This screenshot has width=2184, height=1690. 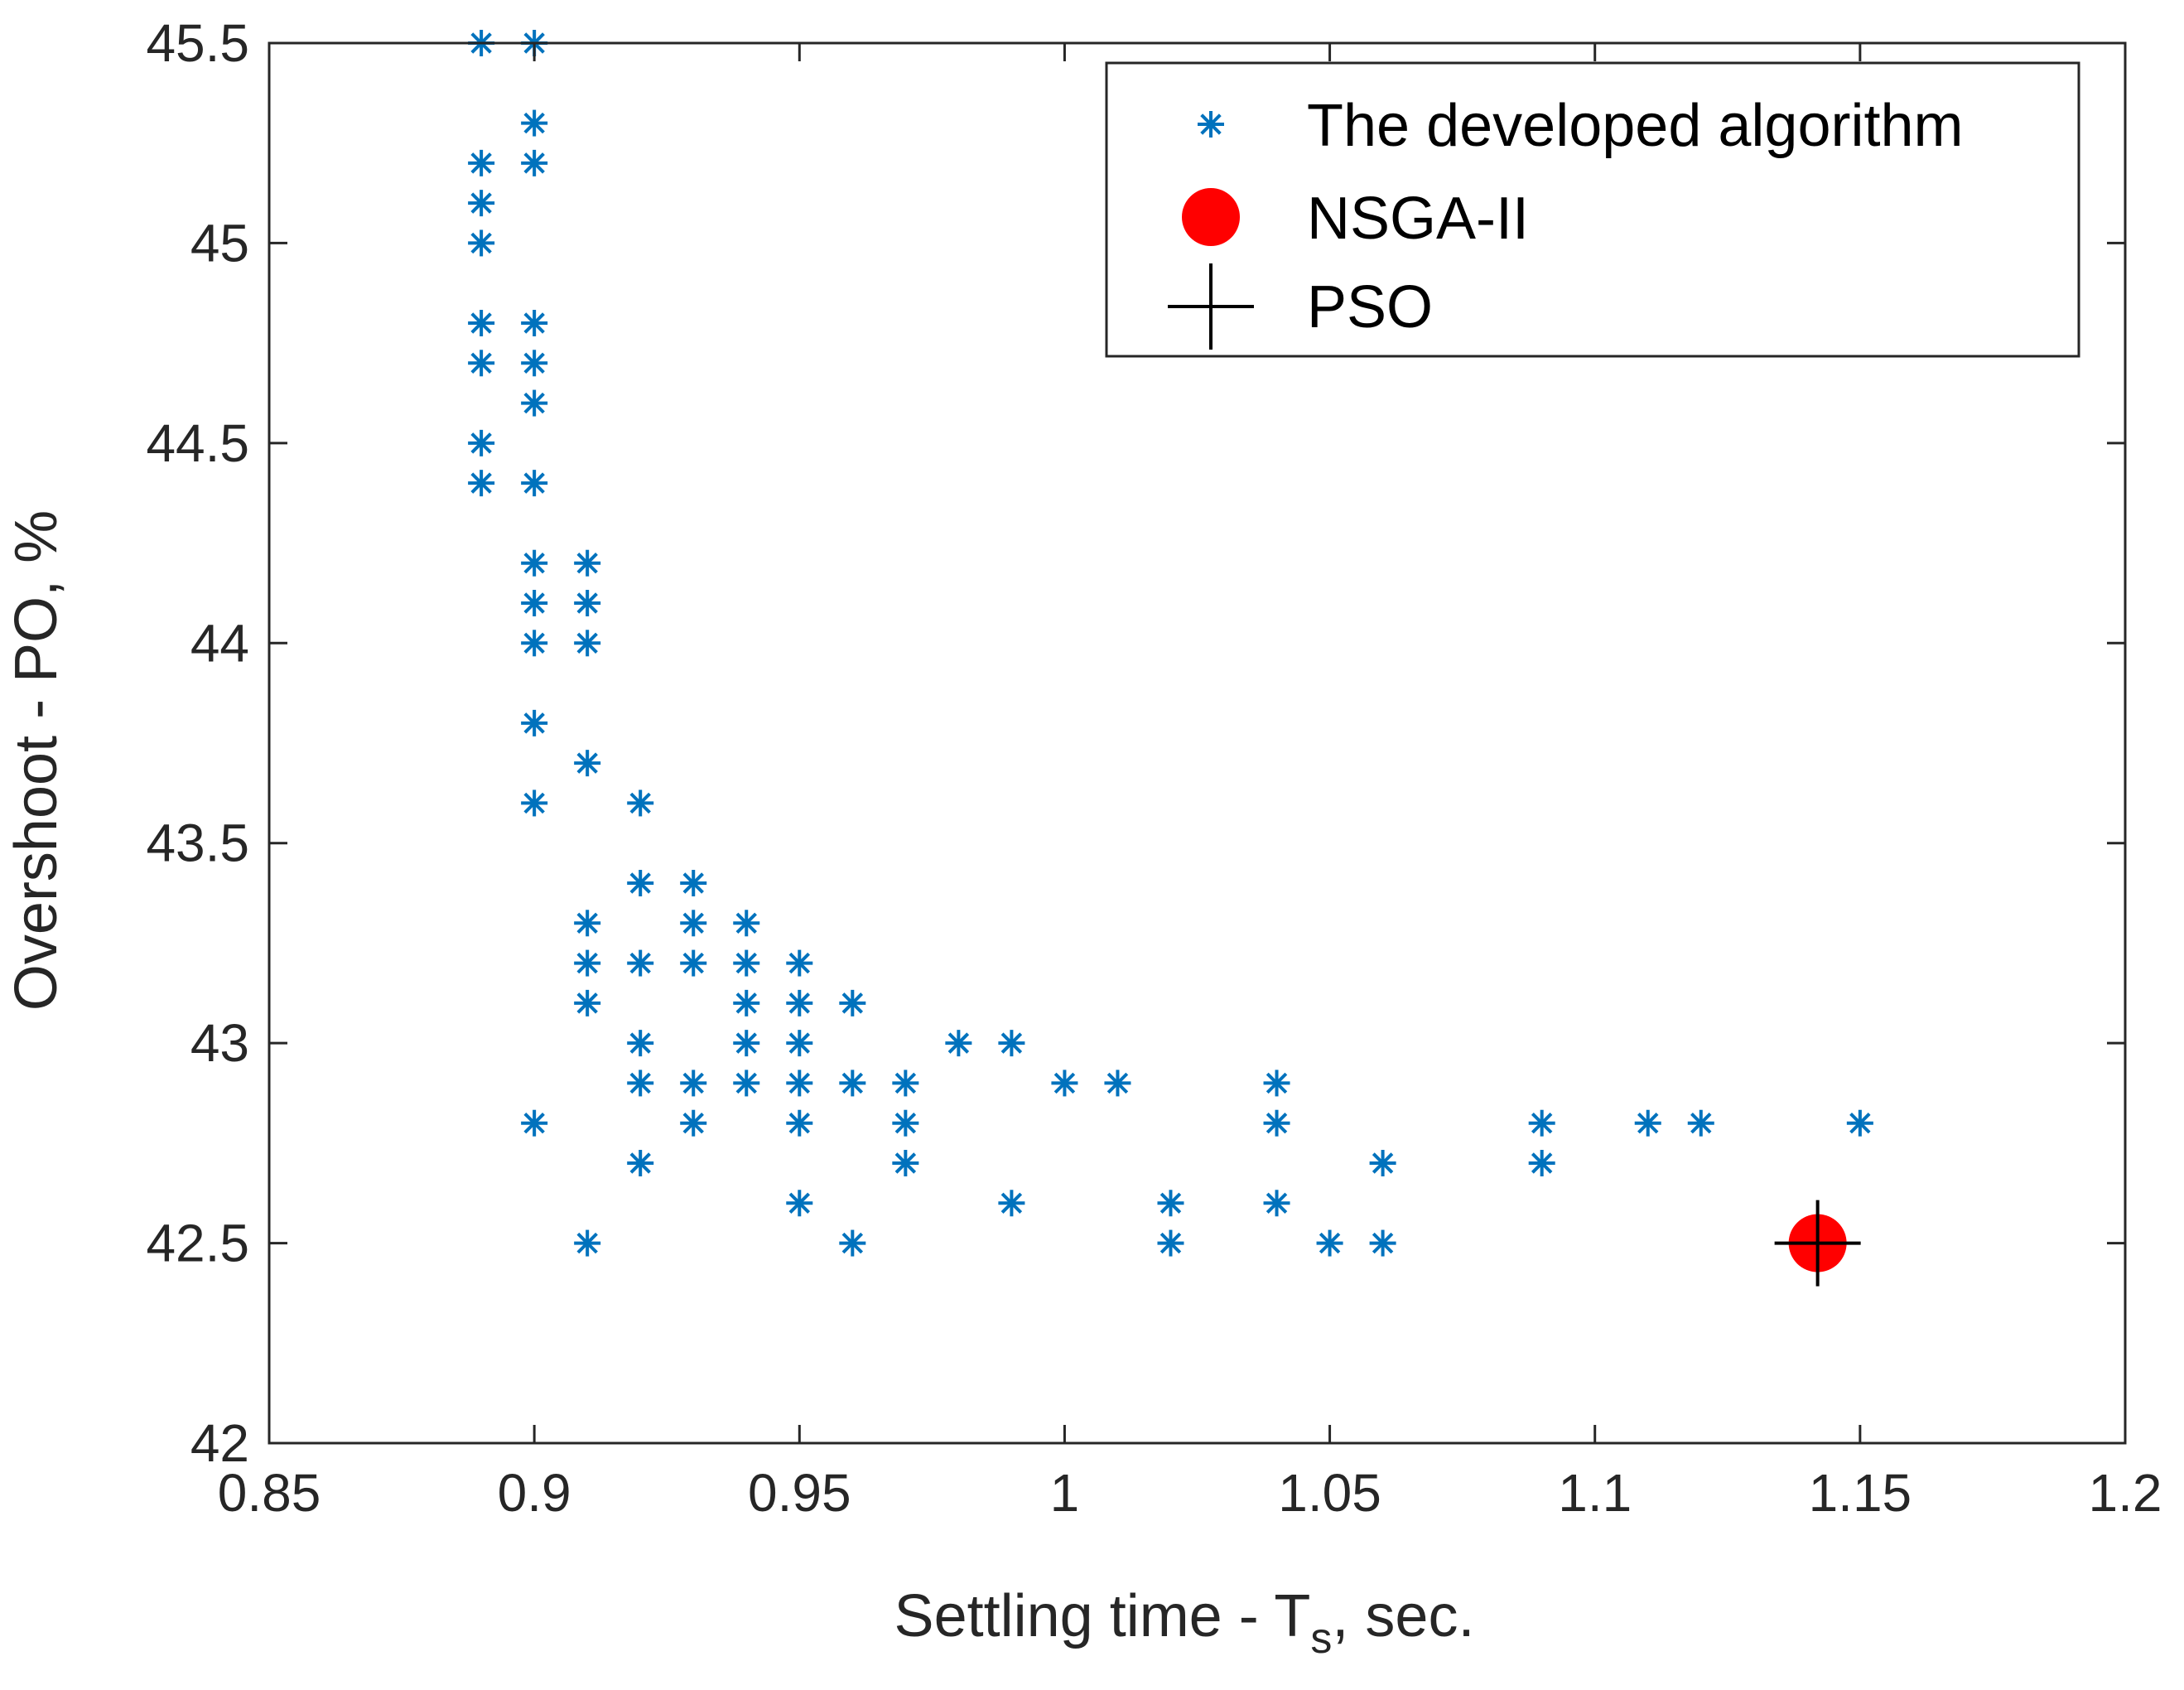 I want to click on legend-box, so click(x=1592, y=209).